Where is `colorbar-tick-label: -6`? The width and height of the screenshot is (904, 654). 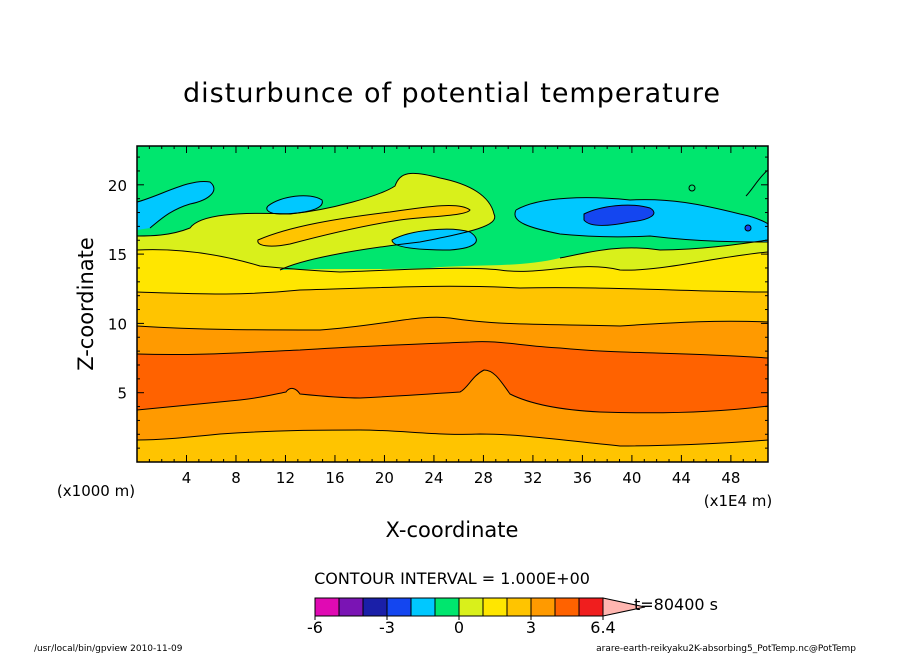 colorbar-tick-label: -6 is located at coordinates (315, 627).